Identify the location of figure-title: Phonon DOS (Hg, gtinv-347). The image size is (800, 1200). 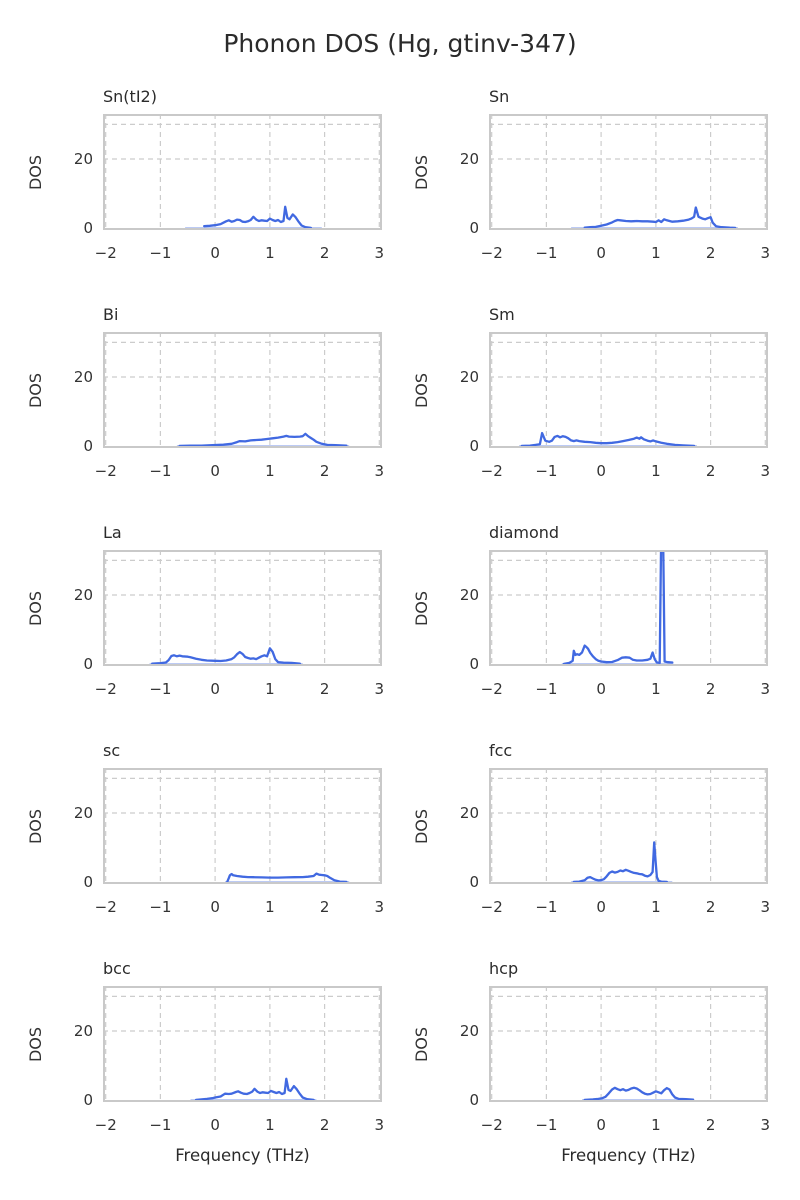
(400, 43).